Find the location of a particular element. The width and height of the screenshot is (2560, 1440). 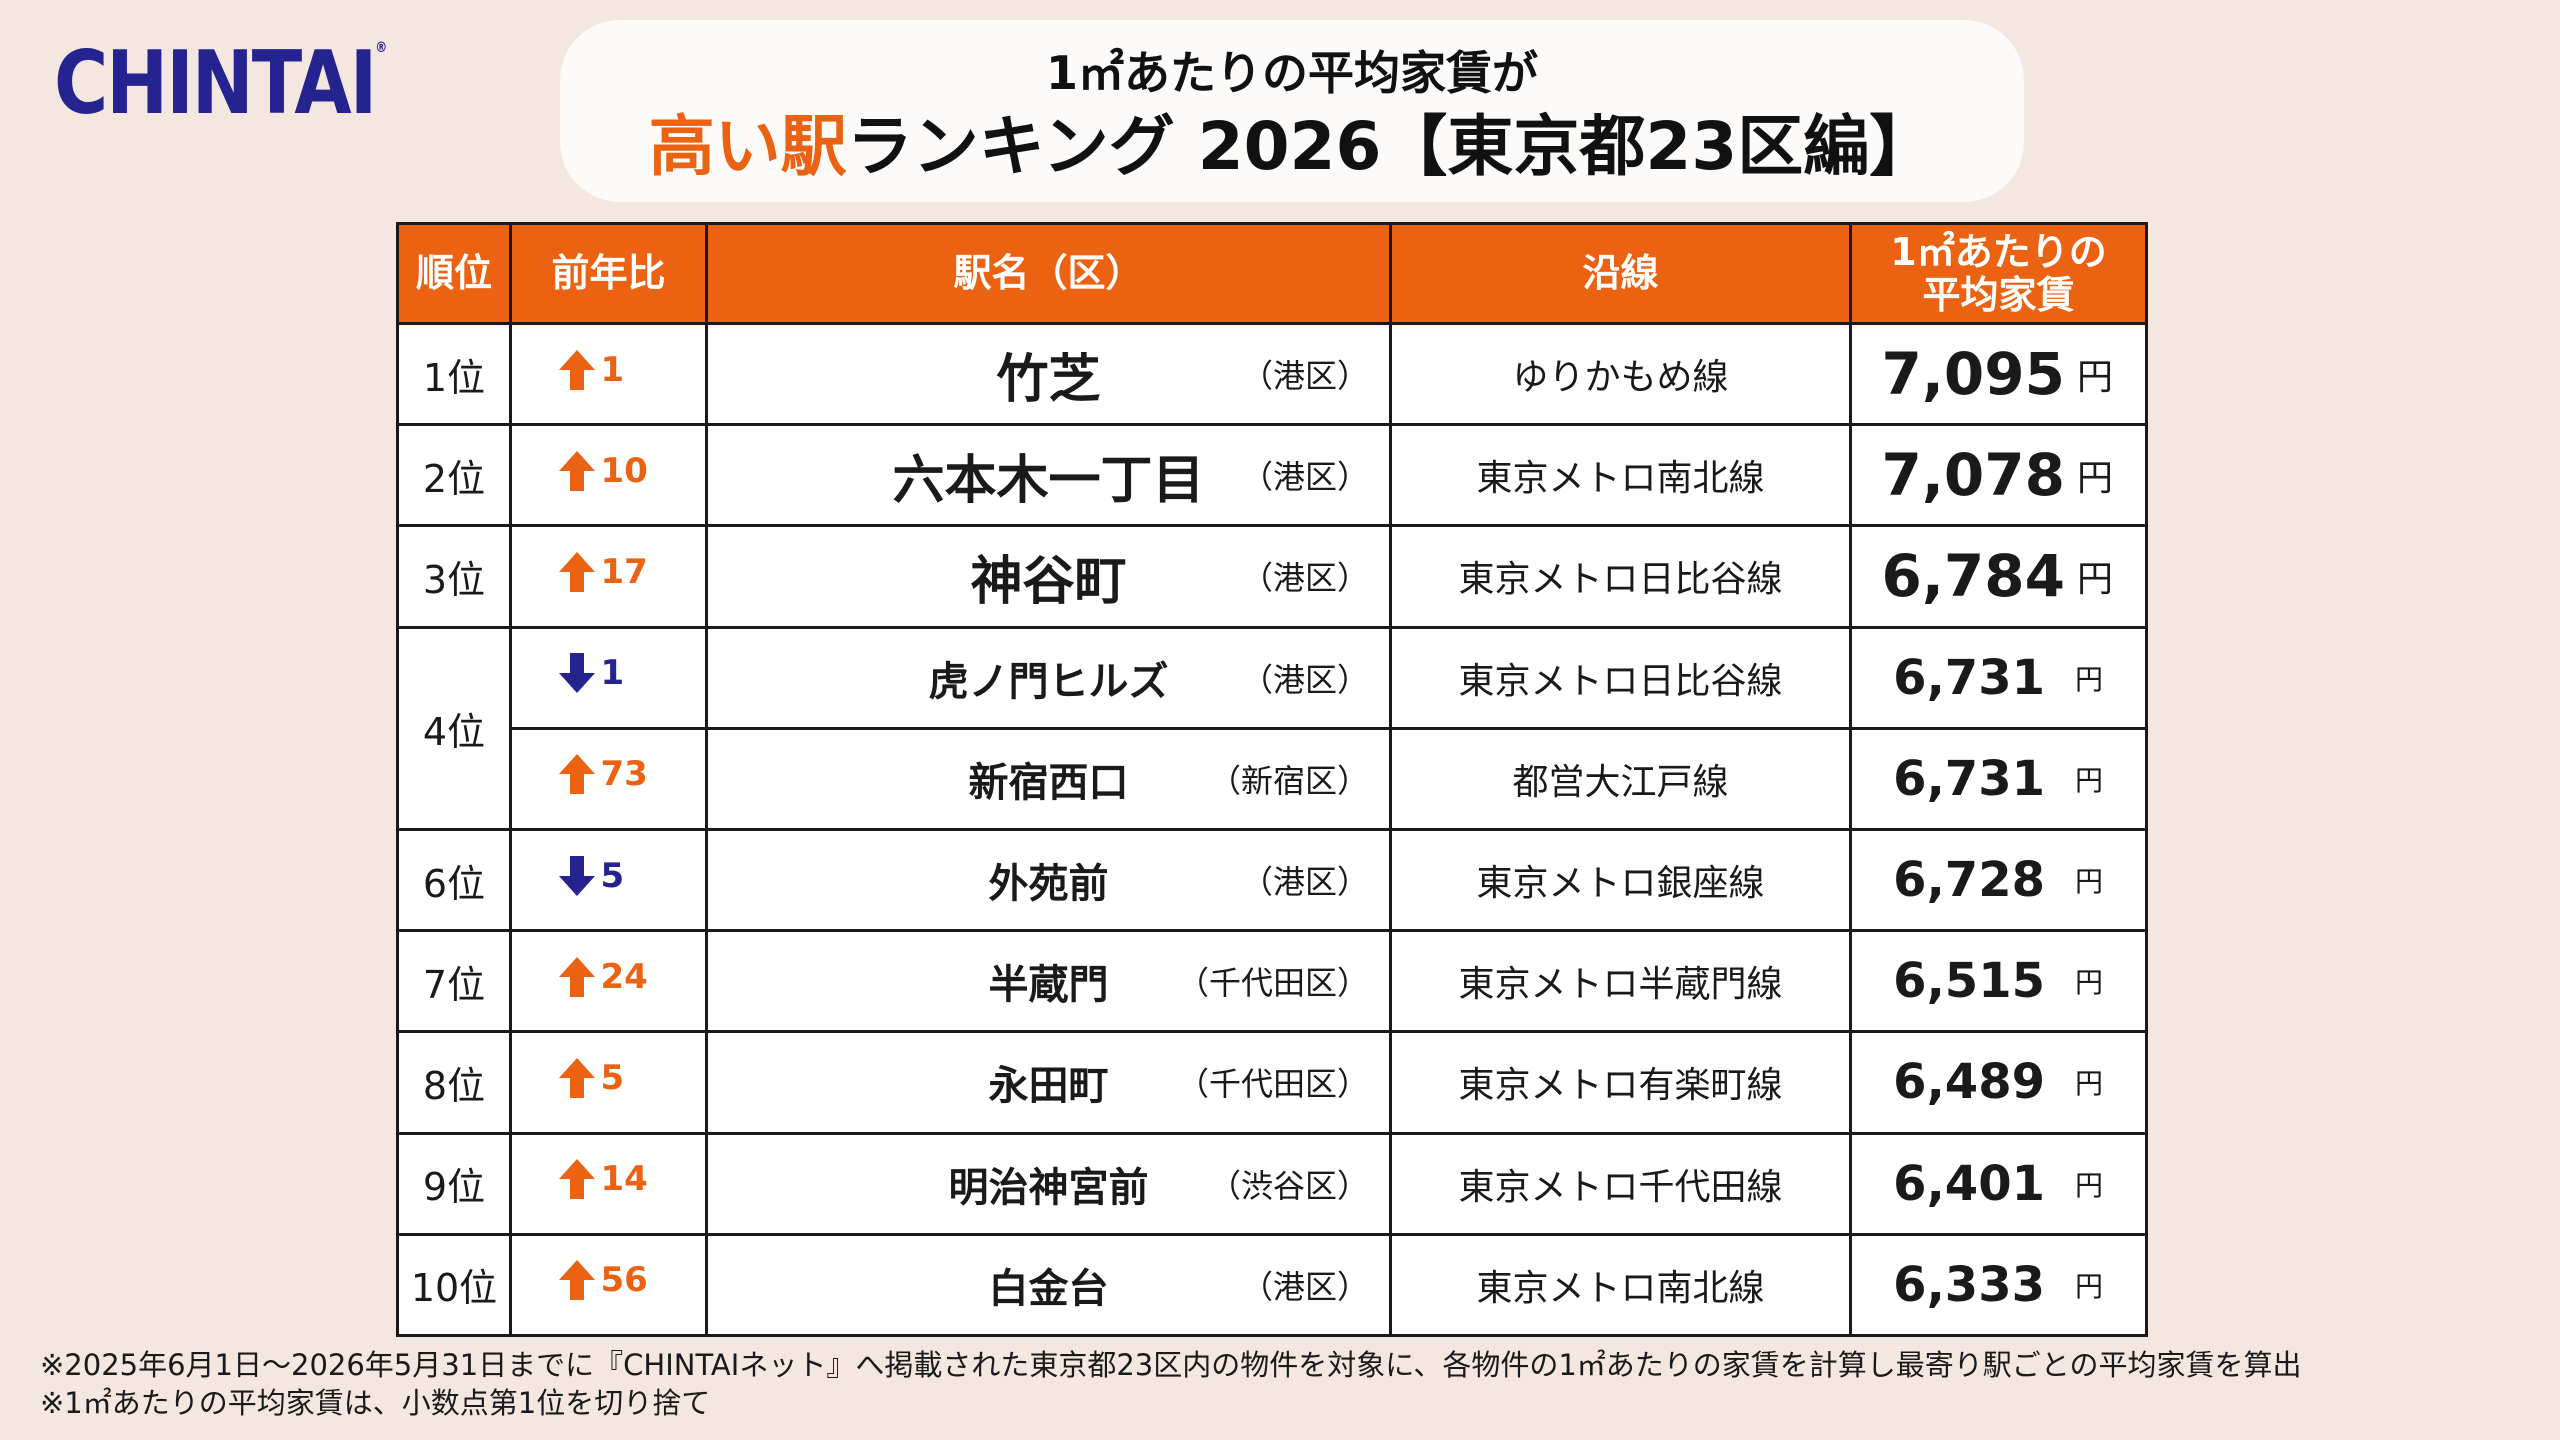

line-cell: 都営大江戸線 is located at coordinates (1620, 778).